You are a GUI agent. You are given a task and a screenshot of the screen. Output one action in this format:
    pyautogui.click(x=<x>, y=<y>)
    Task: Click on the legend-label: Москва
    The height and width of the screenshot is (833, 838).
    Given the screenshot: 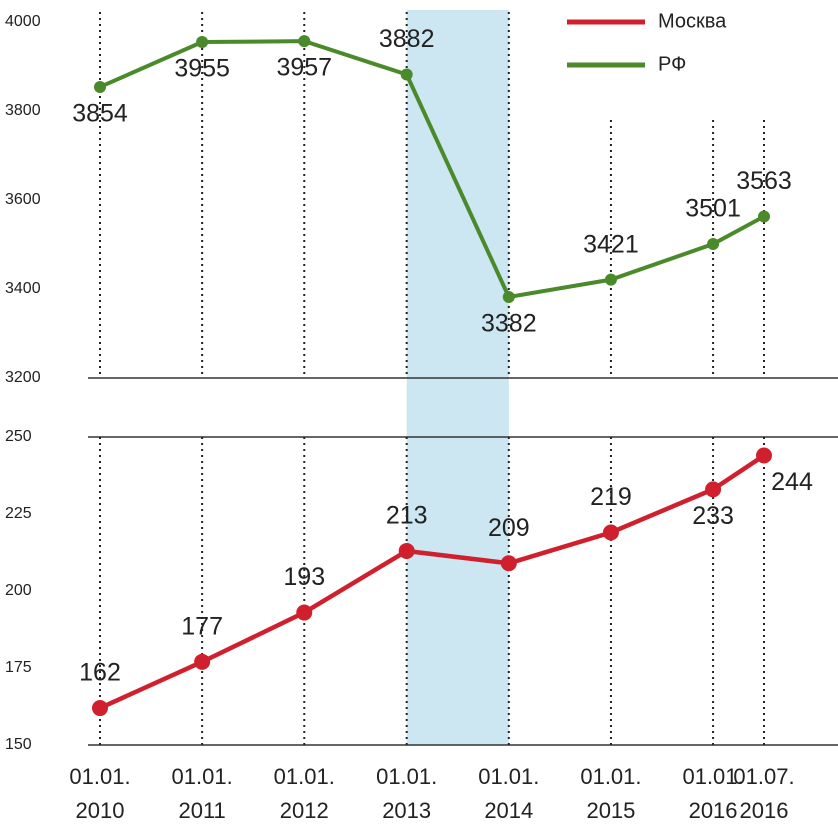 What is the action you would take?
    pyautogui.click(x=692, y=21)
    